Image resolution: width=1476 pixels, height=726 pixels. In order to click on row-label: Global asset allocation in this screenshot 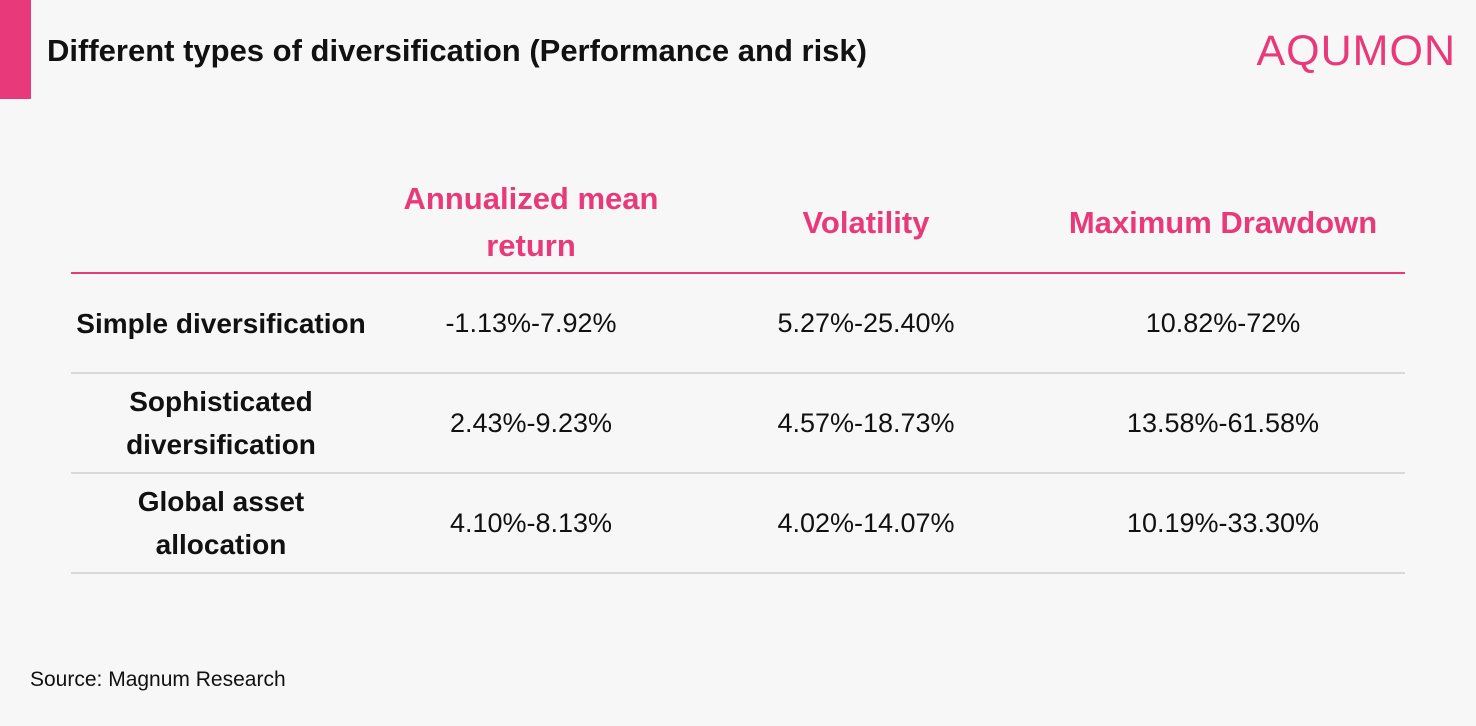, I will do `click(221, 523)`.